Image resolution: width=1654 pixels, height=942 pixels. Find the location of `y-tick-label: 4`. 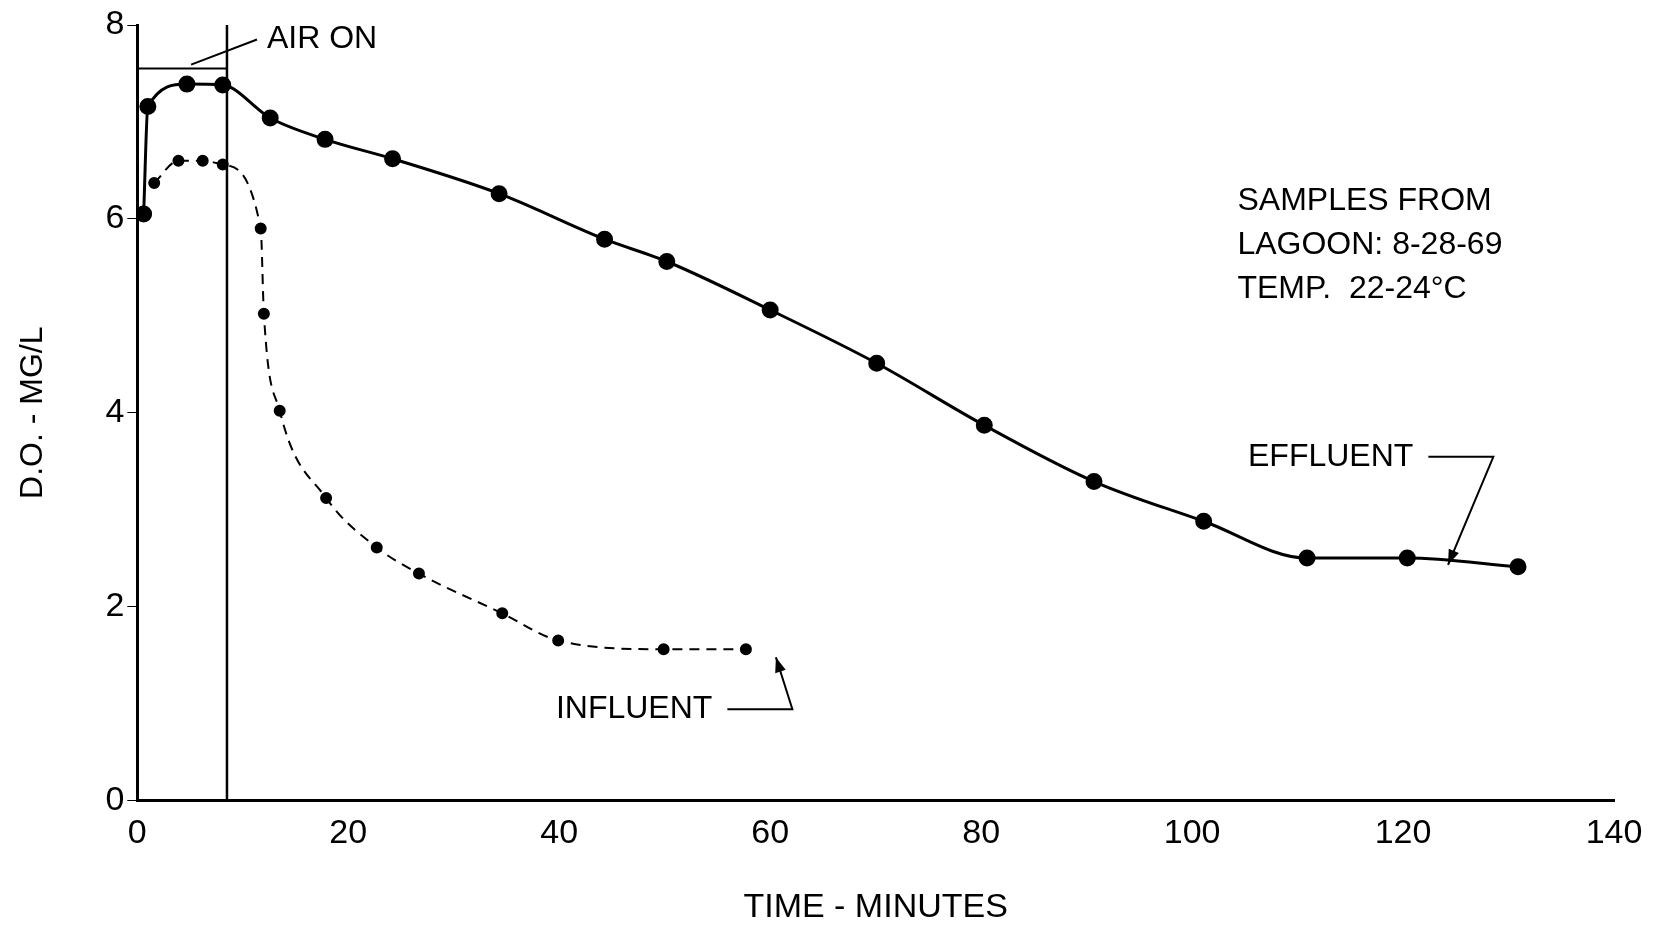

y-tick-label: 4 is located at coordinates (115, 410).